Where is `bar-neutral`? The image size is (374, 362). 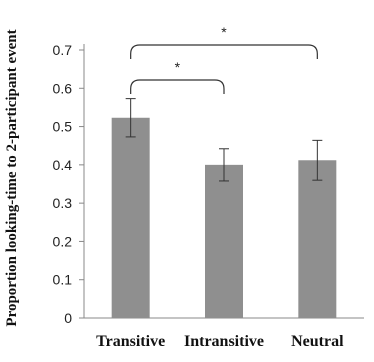 bar-neutral is located at coordinates (317, 239).